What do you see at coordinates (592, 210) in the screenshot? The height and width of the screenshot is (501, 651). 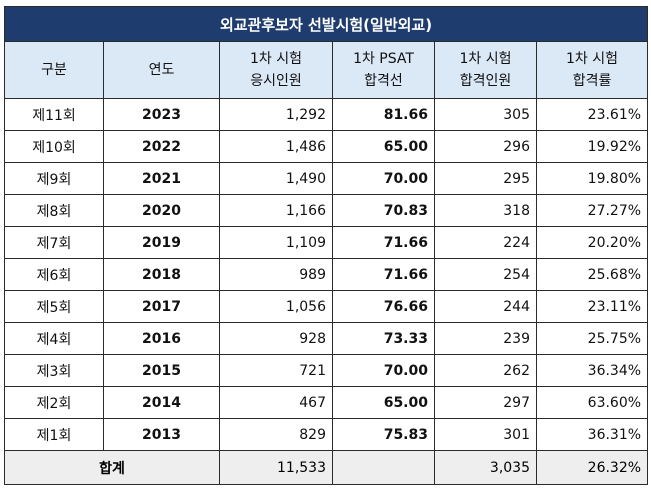 I see `cell-rate: 27.27%` at bounding box center [592, 210].